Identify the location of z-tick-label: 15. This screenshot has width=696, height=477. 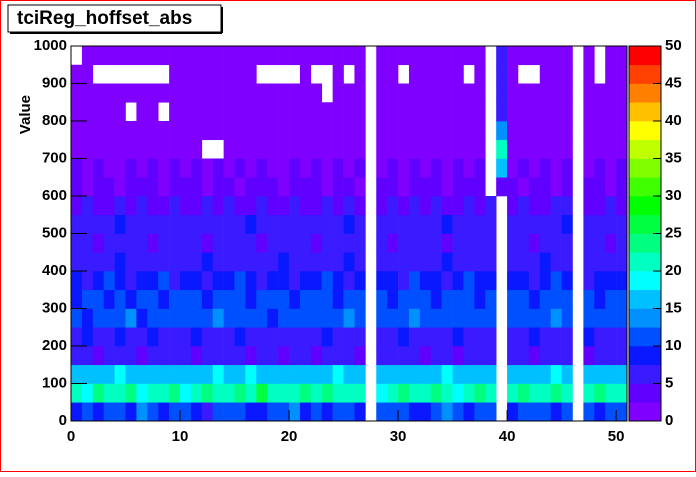
(673, 307).